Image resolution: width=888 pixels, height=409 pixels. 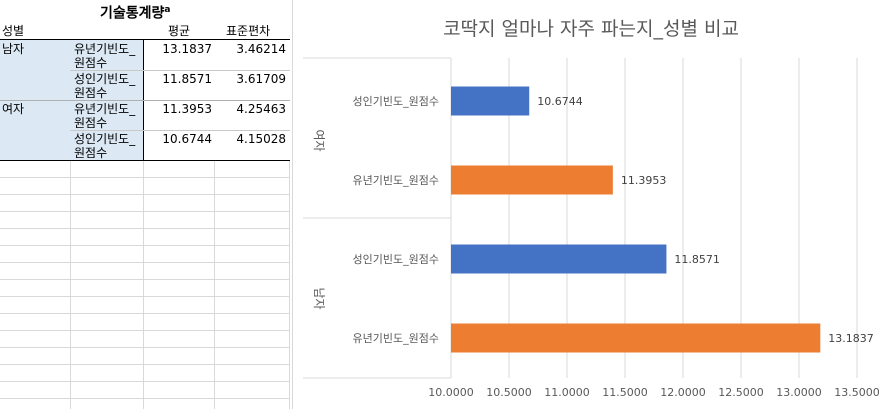 What do you see at coordinates (261, 79) in the screenshot?
I see `row-sd: 3.61709` at bounding box center [261, 79].